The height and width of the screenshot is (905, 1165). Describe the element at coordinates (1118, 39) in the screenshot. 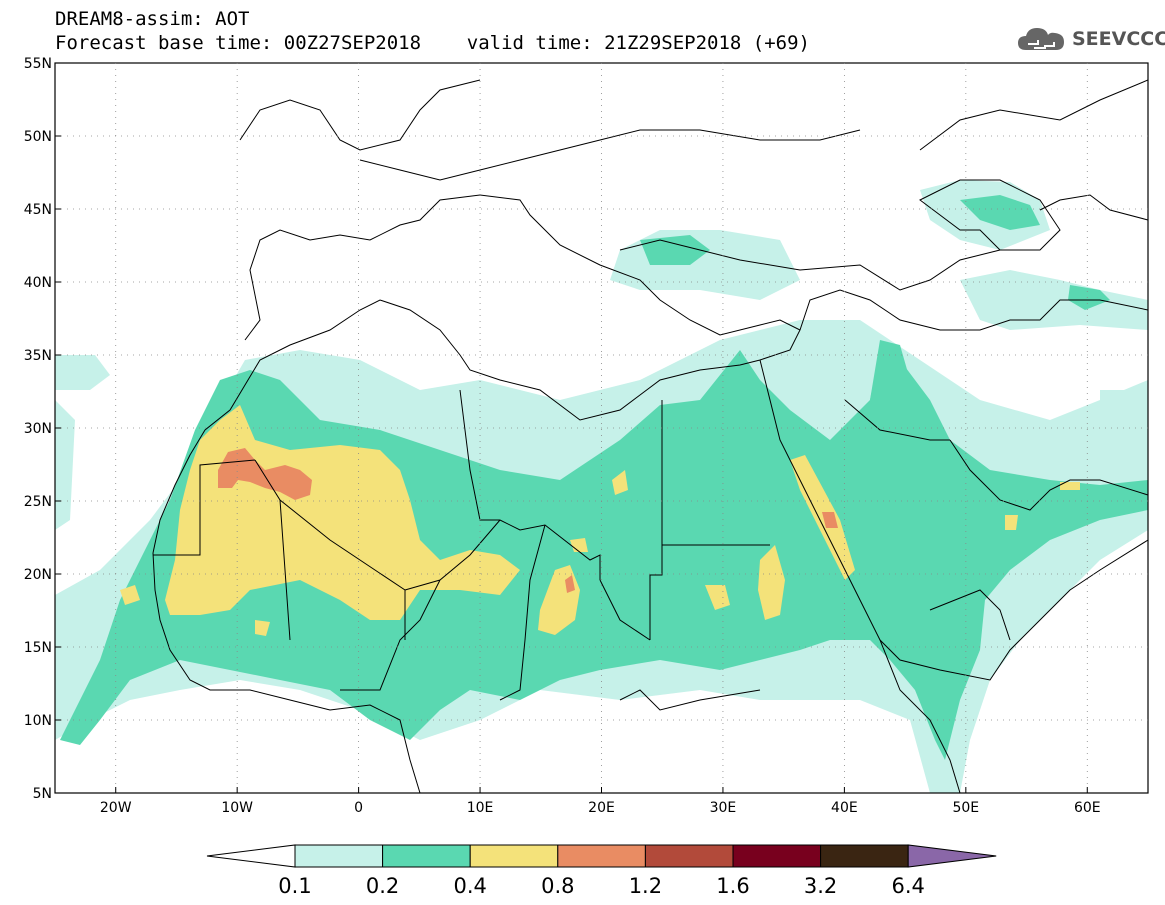

I see `logo-text: SEEVCCC` at that location.